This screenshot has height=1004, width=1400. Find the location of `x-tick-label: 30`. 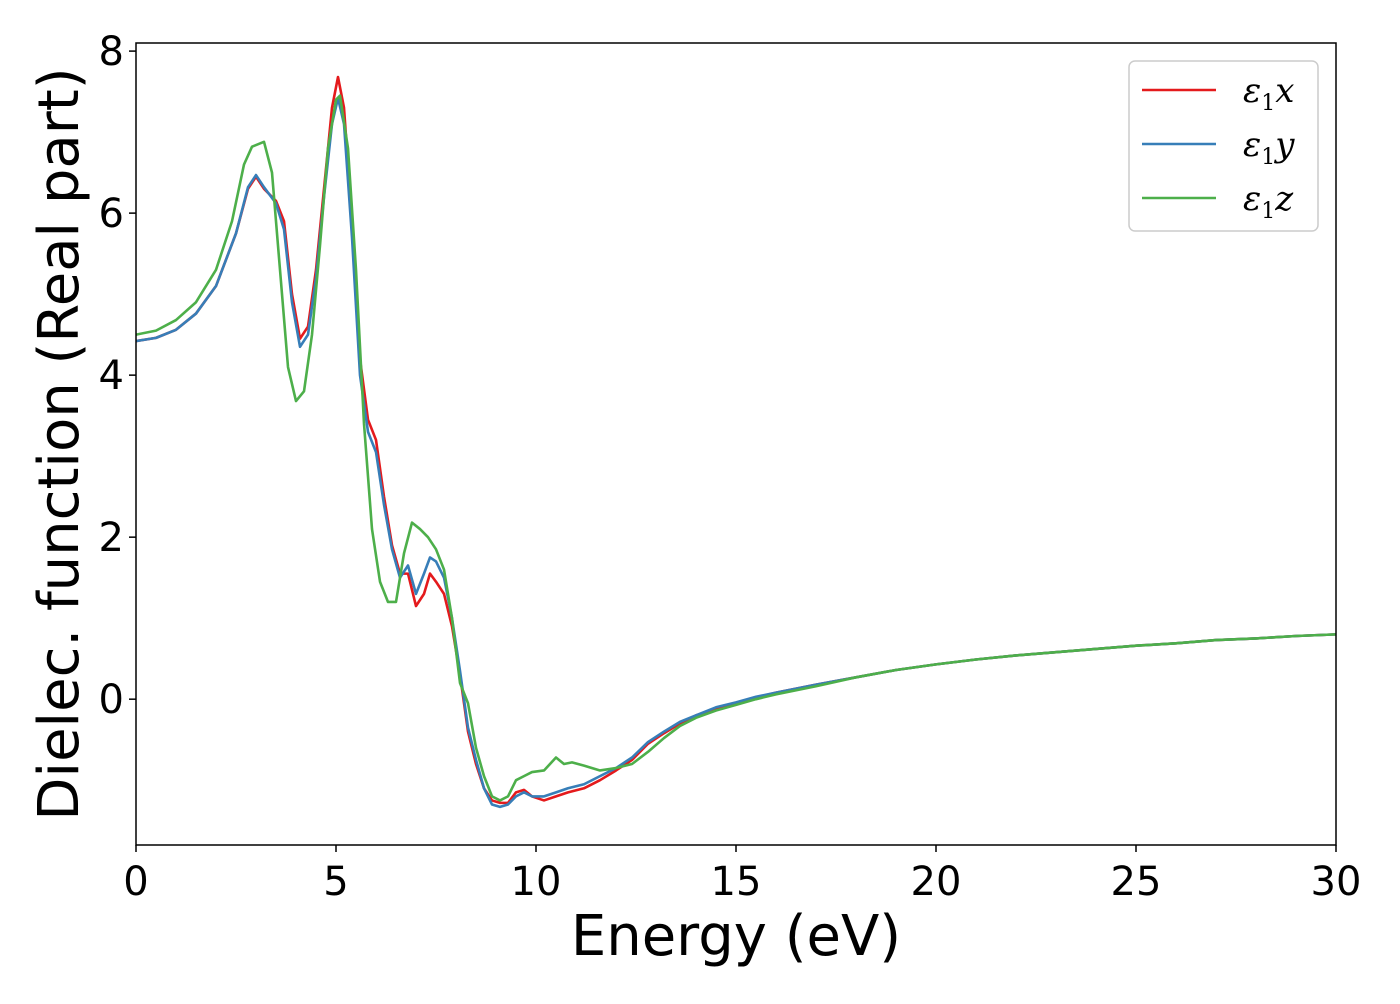

x-tick-label: 30 is located at coordinates (1336, 882).